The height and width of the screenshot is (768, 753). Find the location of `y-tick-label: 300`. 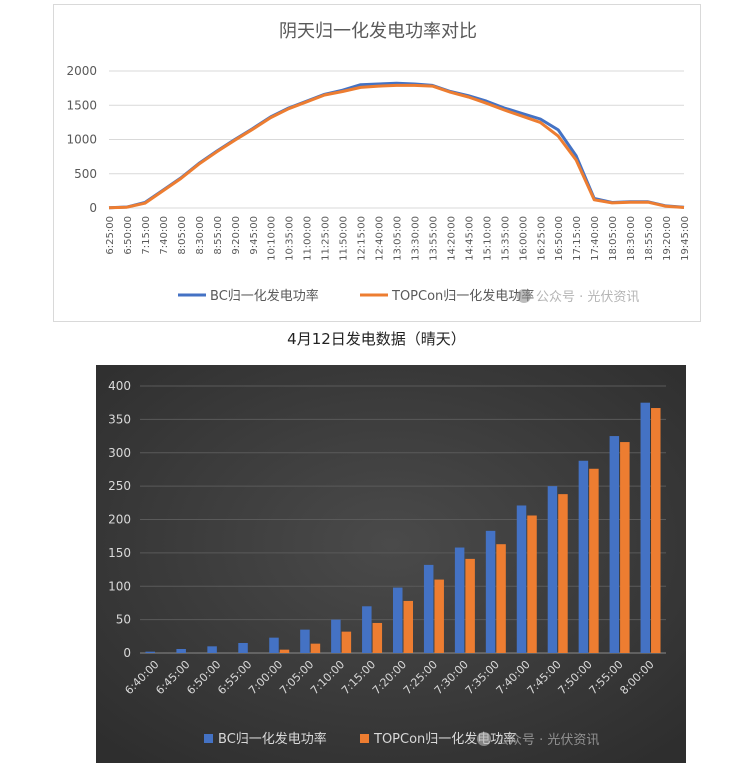

y-tick-label: 300 is located at coordinates (119, 453).